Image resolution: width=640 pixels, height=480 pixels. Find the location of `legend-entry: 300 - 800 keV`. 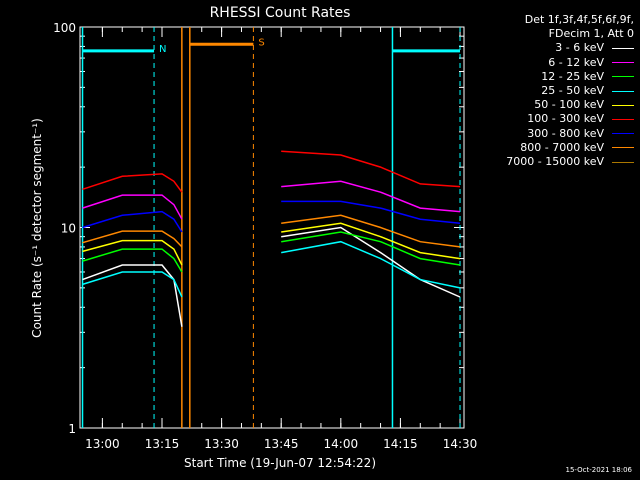

legend-entry: 300 - 800 keV is located at coordinates (554, 134).